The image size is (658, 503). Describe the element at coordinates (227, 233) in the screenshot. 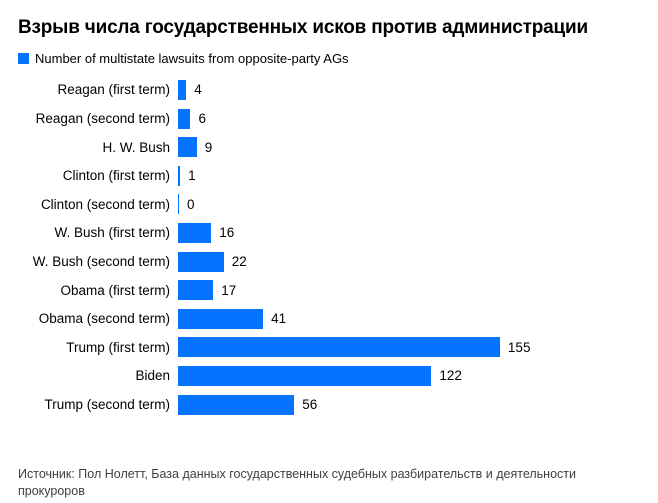

I see `value-label: 16` at that location.